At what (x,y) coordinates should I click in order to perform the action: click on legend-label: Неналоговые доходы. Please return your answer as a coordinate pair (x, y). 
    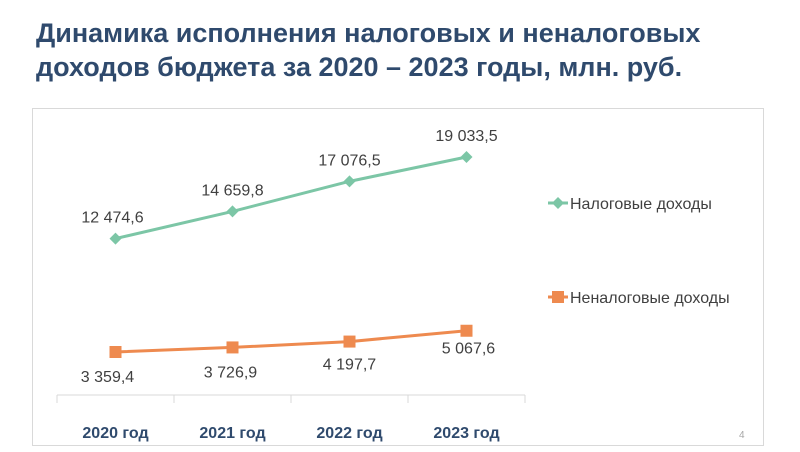
    Looking at the image, I should click on (650, 298).